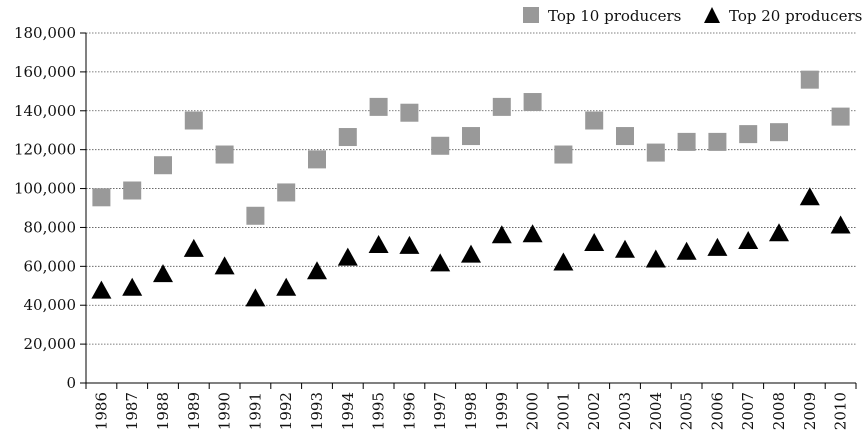 Image resolution: width=864 pixels, height=434 pixels. I want to click on y-tick-label: 160,000, so click(45, 72).